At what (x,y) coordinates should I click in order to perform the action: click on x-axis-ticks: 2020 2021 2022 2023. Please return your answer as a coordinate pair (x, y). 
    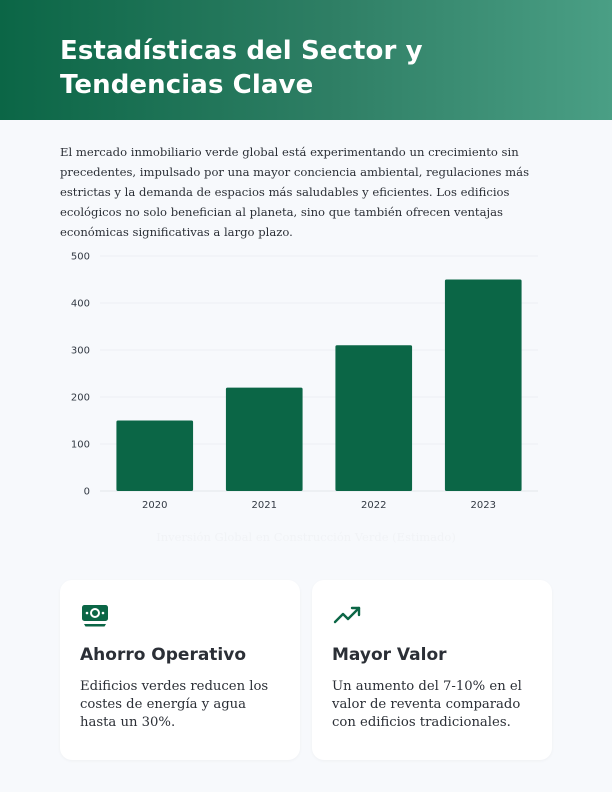
    Looking at the image, I should click on (319, 505).